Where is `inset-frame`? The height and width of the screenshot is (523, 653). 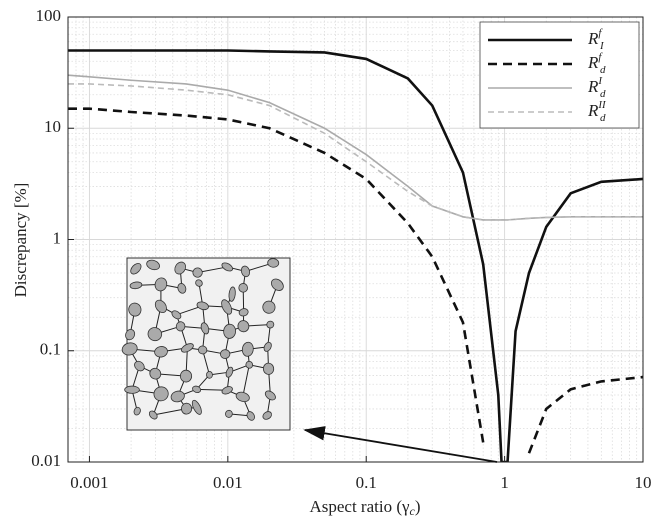
inset-frame is located at coordinates (208, 344).